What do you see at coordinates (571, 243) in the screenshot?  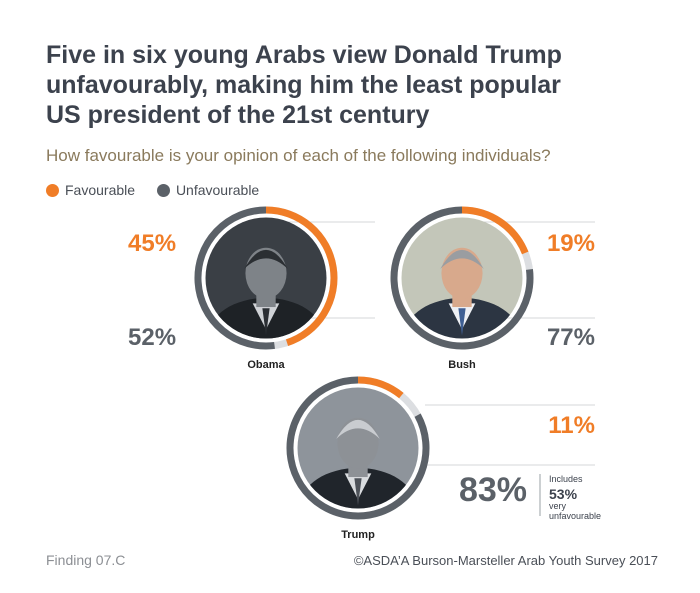 I see `bush-favourable-label: 19%` at bounding box center [571, 243].